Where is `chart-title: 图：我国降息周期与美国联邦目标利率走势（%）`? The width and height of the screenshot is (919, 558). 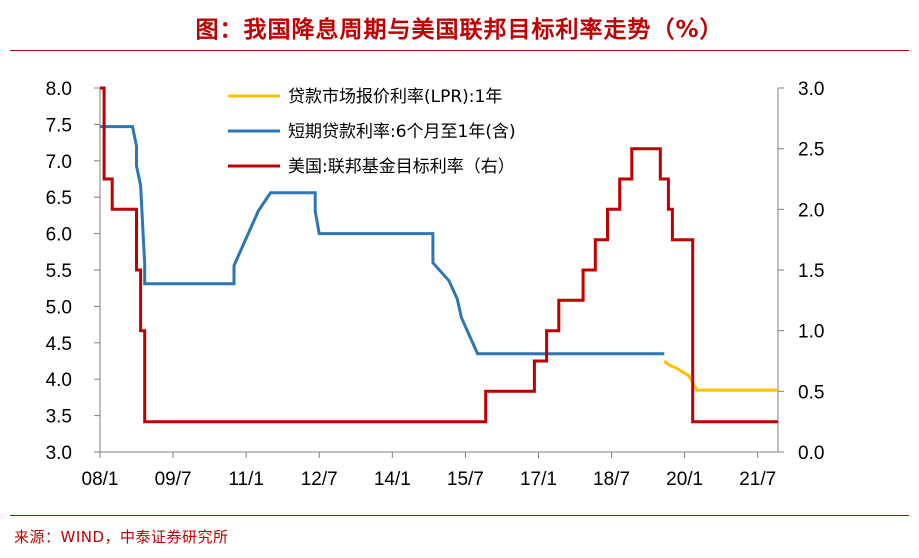
chart-title: 图：我国降息周期与美国联邦目标利率走势（%） is located at coordinates (459, 30).